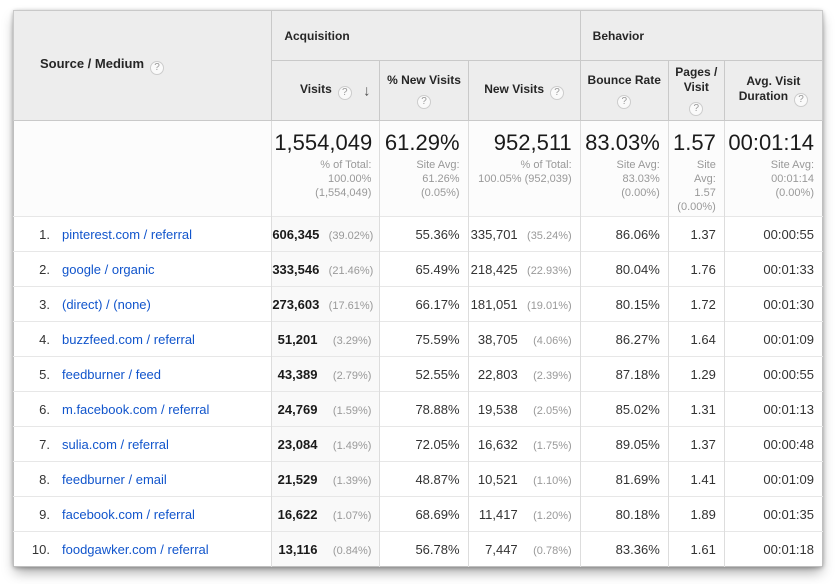  What do you see at coordinates (524, 304) in the screenshot?
I see `new-visits-cell: 181,051 (19.01%)` at bounding box center [524, 304].